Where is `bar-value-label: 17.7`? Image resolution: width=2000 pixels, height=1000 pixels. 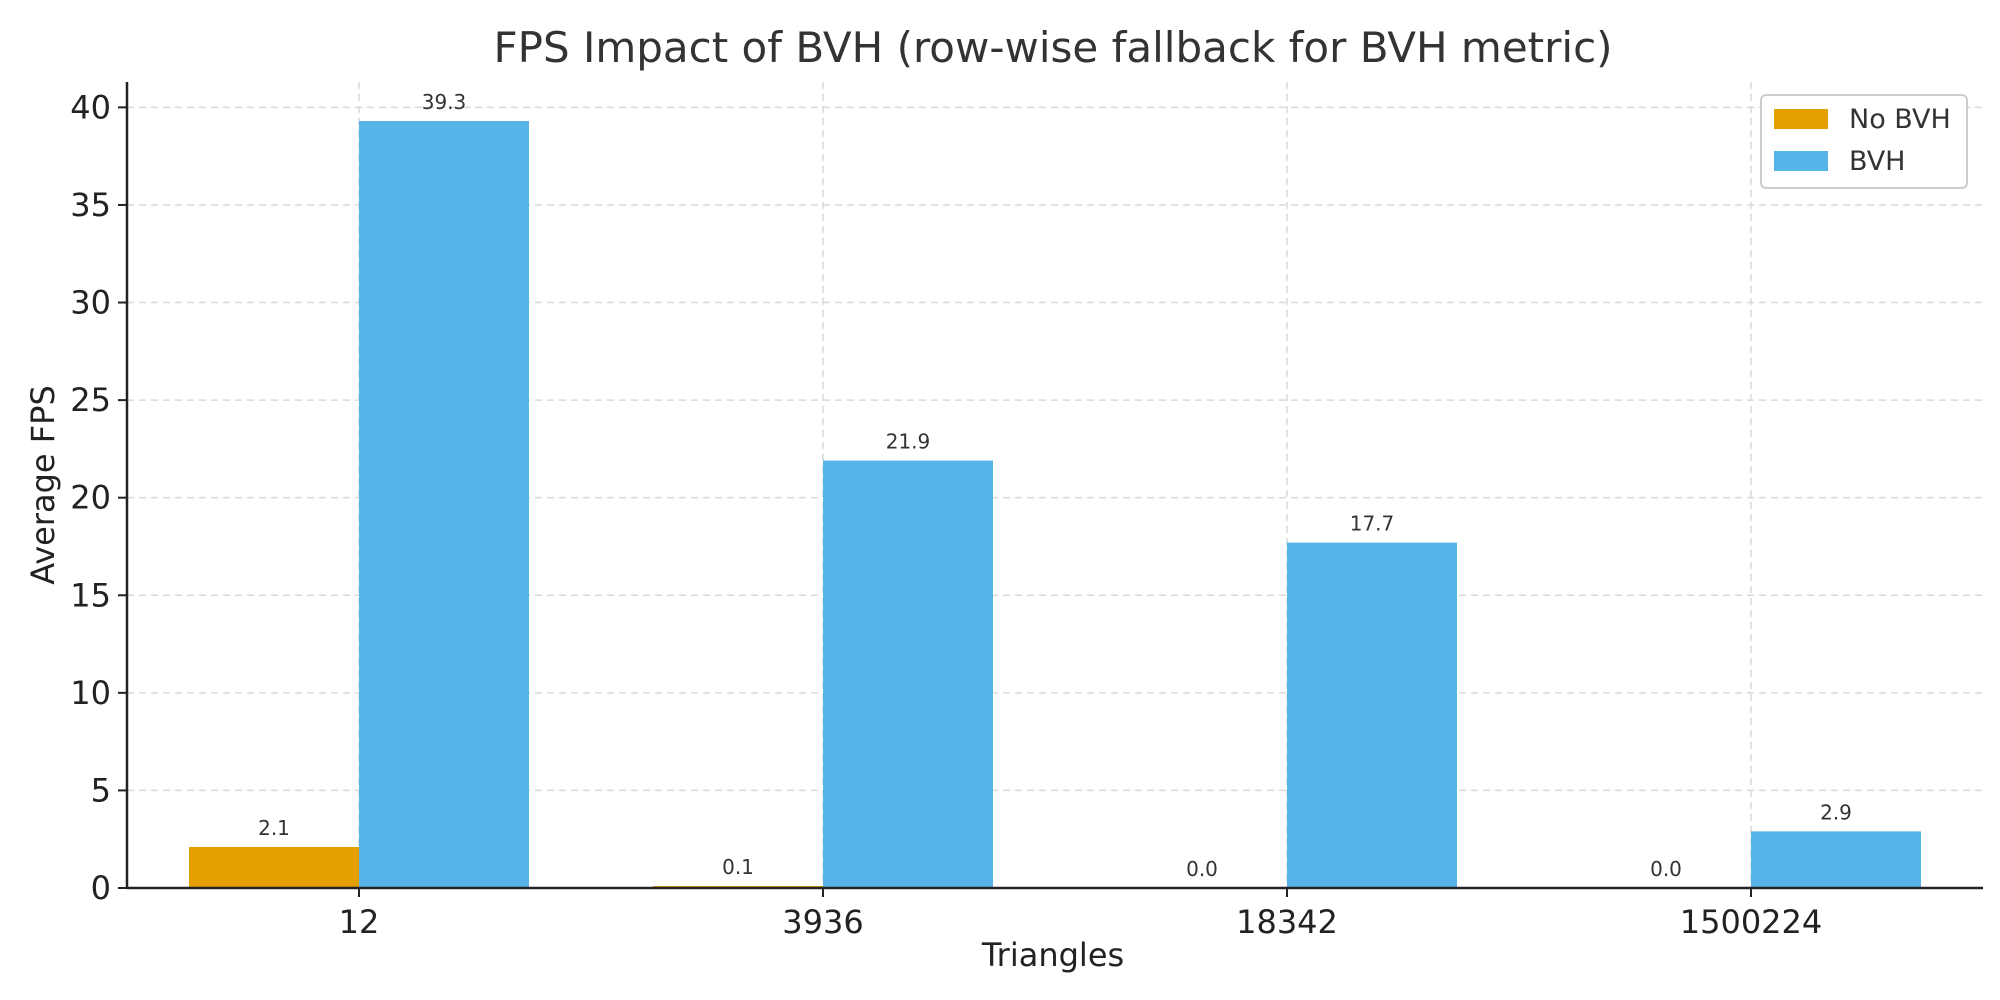 bar-value-label: 17.7 is located at coordinates (1372, 524).